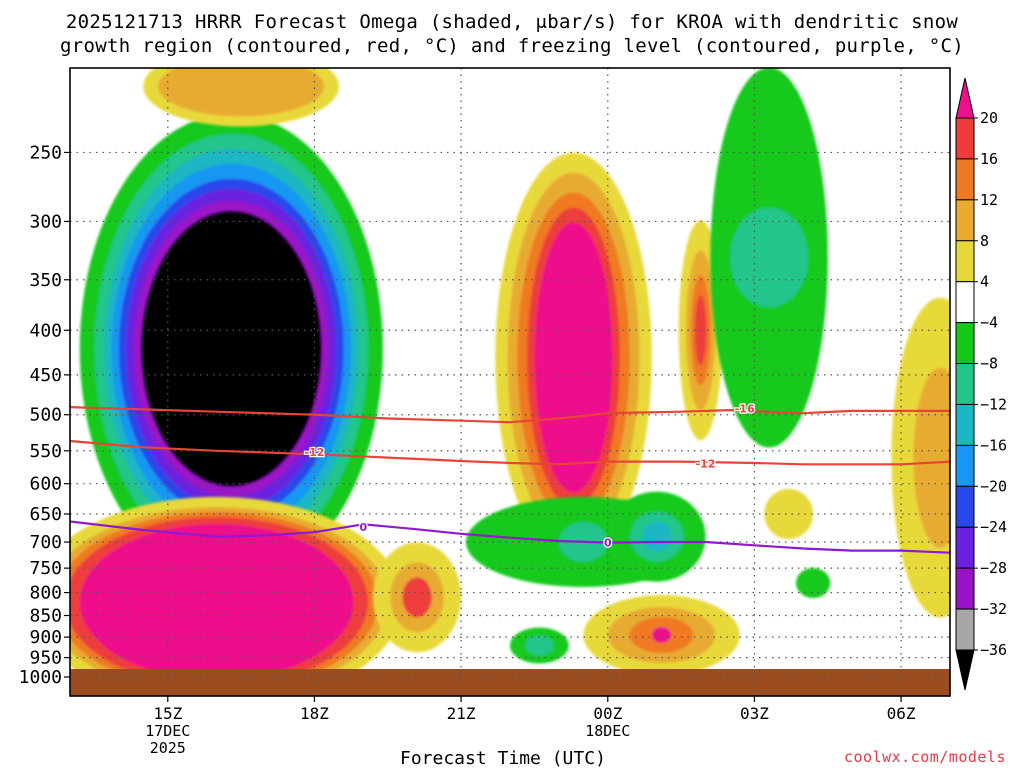 The height and width of the screenshot is (769, 1024). What do you see at coordinates (45, 568) in the screenshot?
I see `y-tick-label: 750` at bounding box center [45, 568].